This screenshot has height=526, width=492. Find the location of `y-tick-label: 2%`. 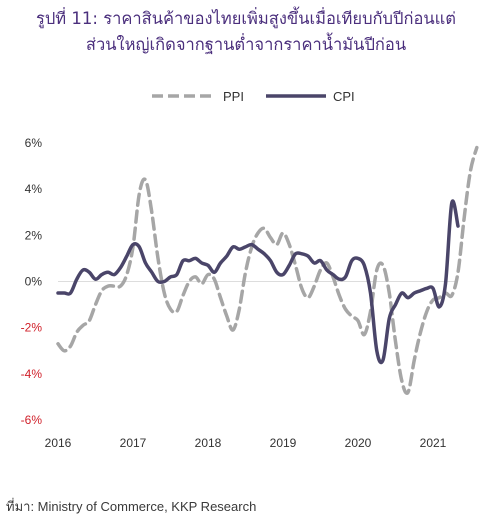

y-tick-label: 2% is located at coordinates (34, 235).